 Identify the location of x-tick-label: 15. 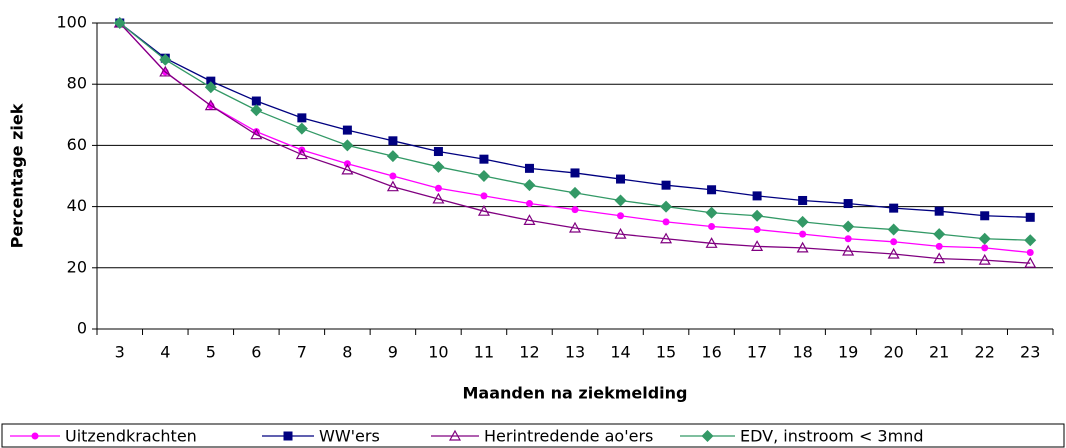
(666, 352).